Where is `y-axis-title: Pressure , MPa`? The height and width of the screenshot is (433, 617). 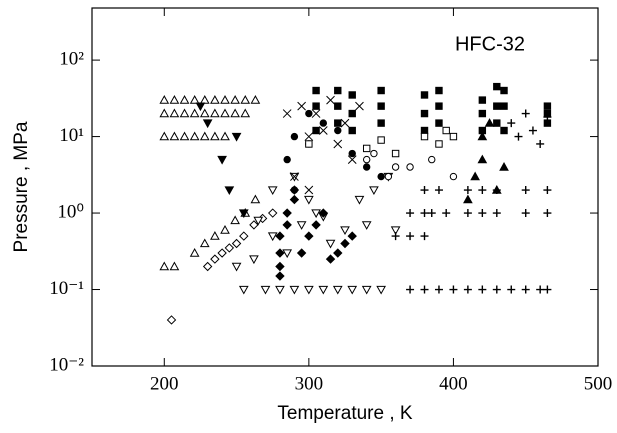 y-axis-title: Pressure , MPa is located at coordinates (21, 186).